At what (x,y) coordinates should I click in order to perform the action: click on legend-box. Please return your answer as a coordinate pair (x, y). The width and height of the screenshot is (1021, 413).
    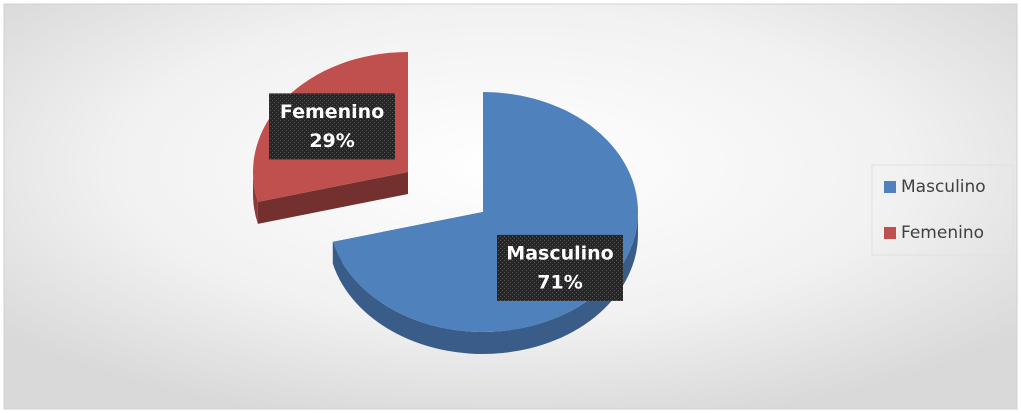
    Looking at the image, I should click on (942, 210).